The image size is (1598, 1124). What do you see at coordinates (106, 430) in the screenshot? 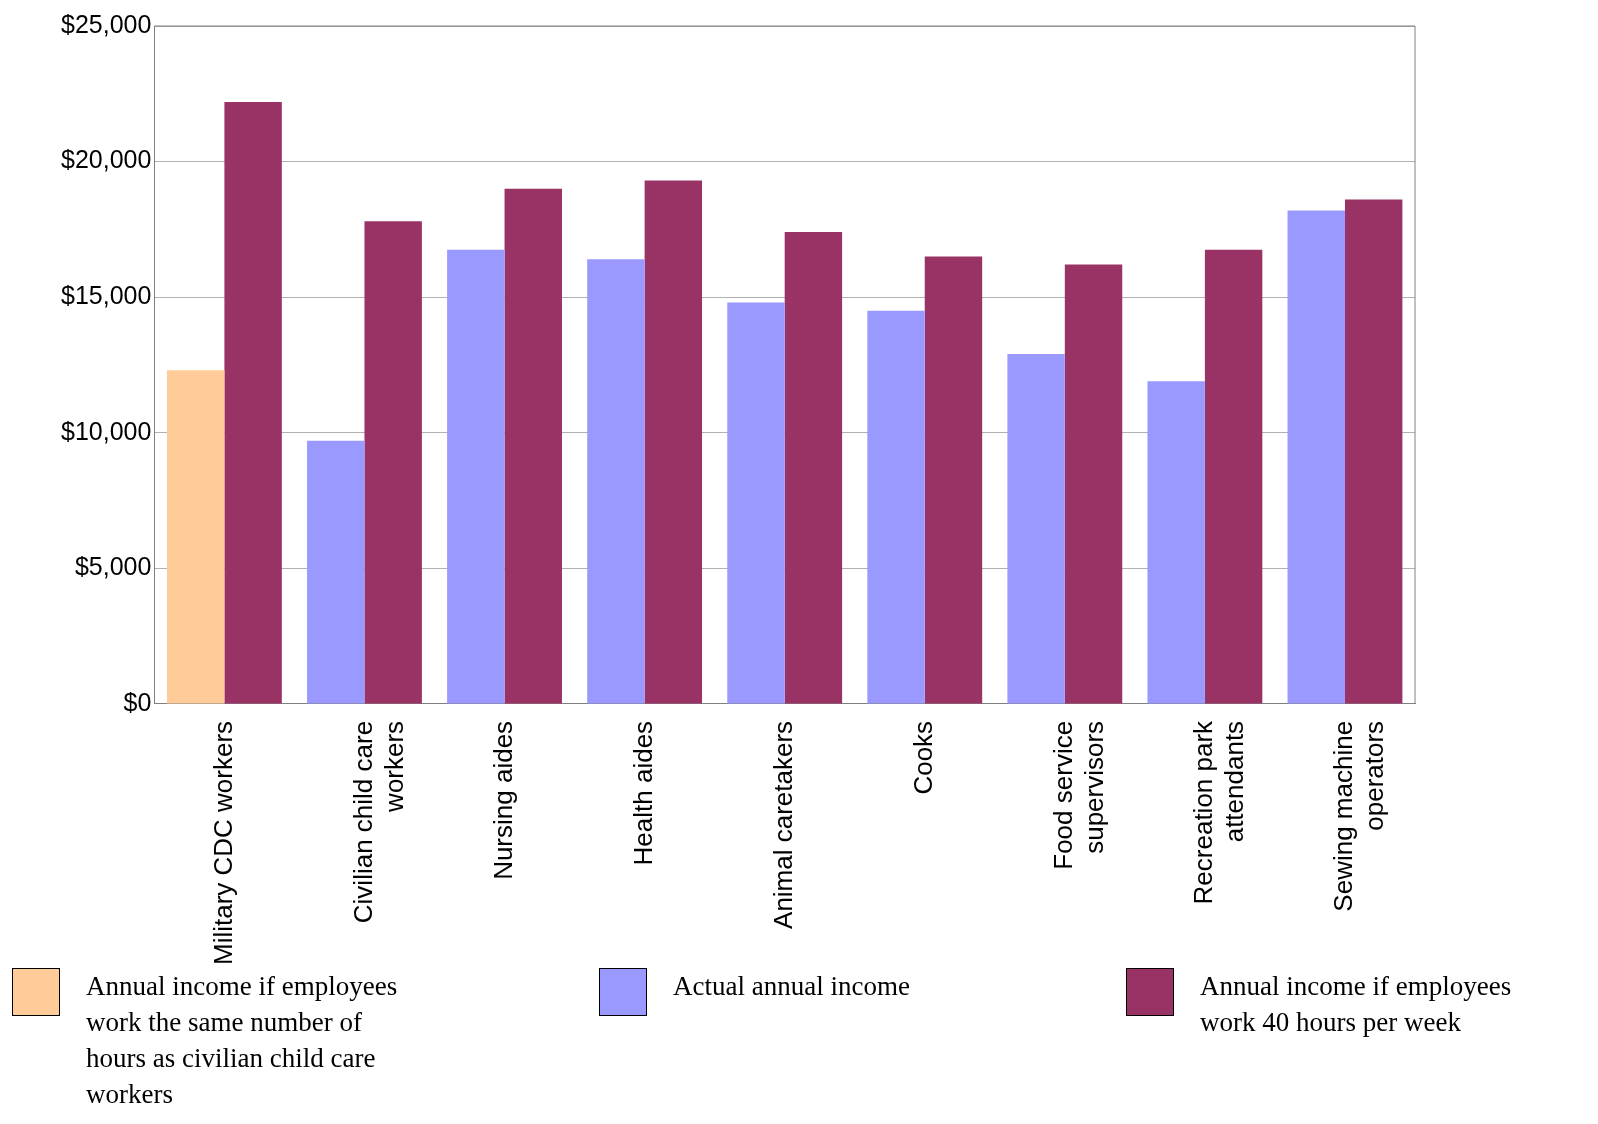
I see `y-tick-label: $10,000` at bounding box center [106, 430].